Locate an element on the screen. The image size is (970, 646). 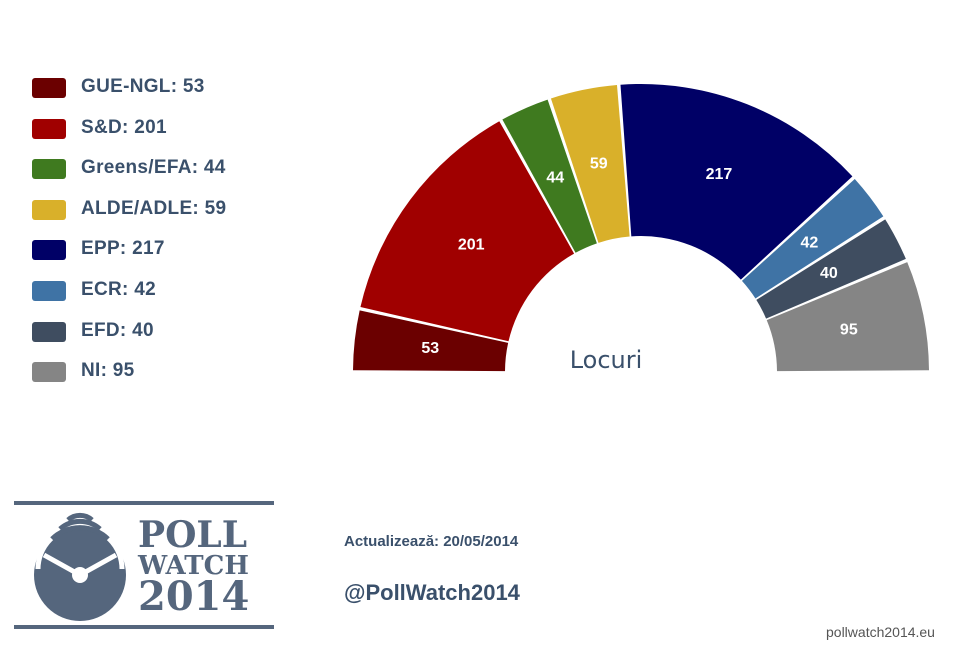
logo-text-year: 2014 is located at coordinates (194, 596).